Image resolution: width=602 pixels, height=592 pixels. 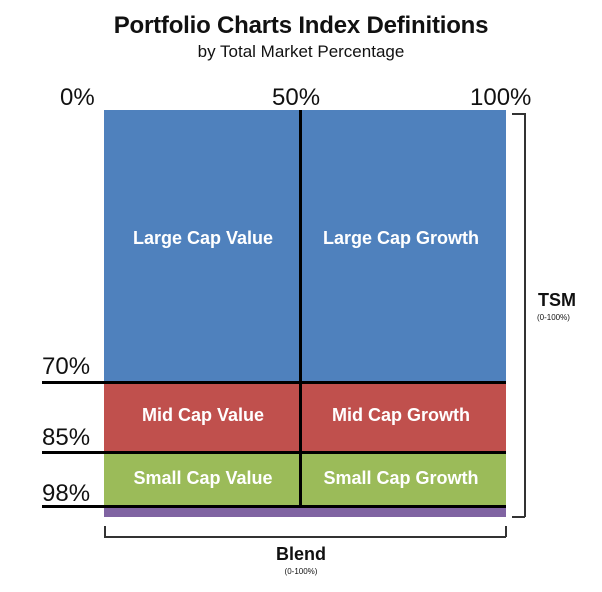 What do you see at coordinates (203, 415) in the screenshot?
I see `mid-cap-value-label: Mid Cap Value` at bounding box center [203, 415].